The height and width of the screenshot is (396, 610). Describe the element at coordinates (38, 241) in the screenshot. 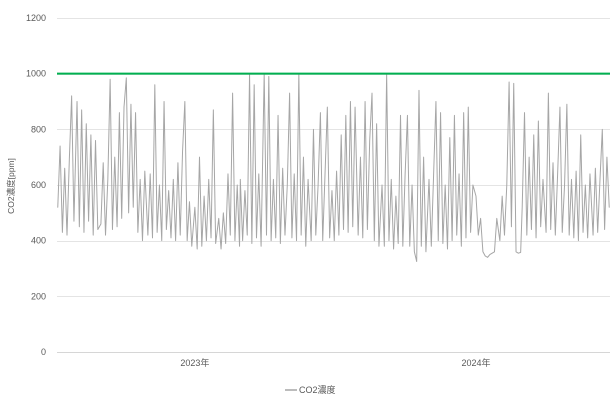

I see `y-tick-label-400: 400` at that location.